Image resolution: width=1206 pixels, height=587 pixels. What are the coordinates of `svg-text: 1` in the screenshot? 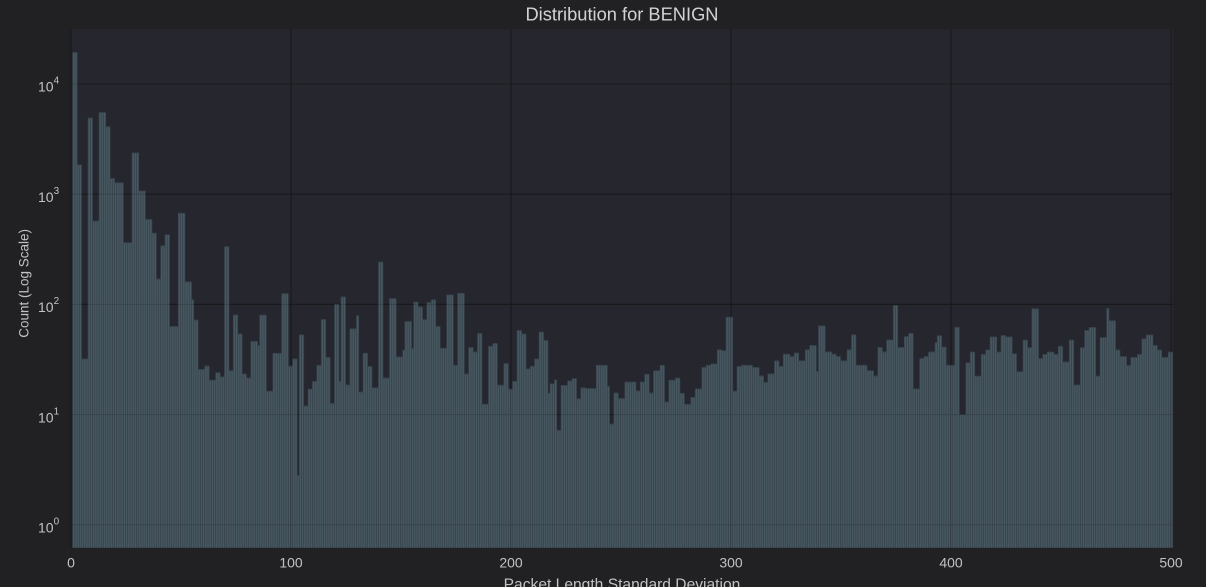 It's located at (57, 411).